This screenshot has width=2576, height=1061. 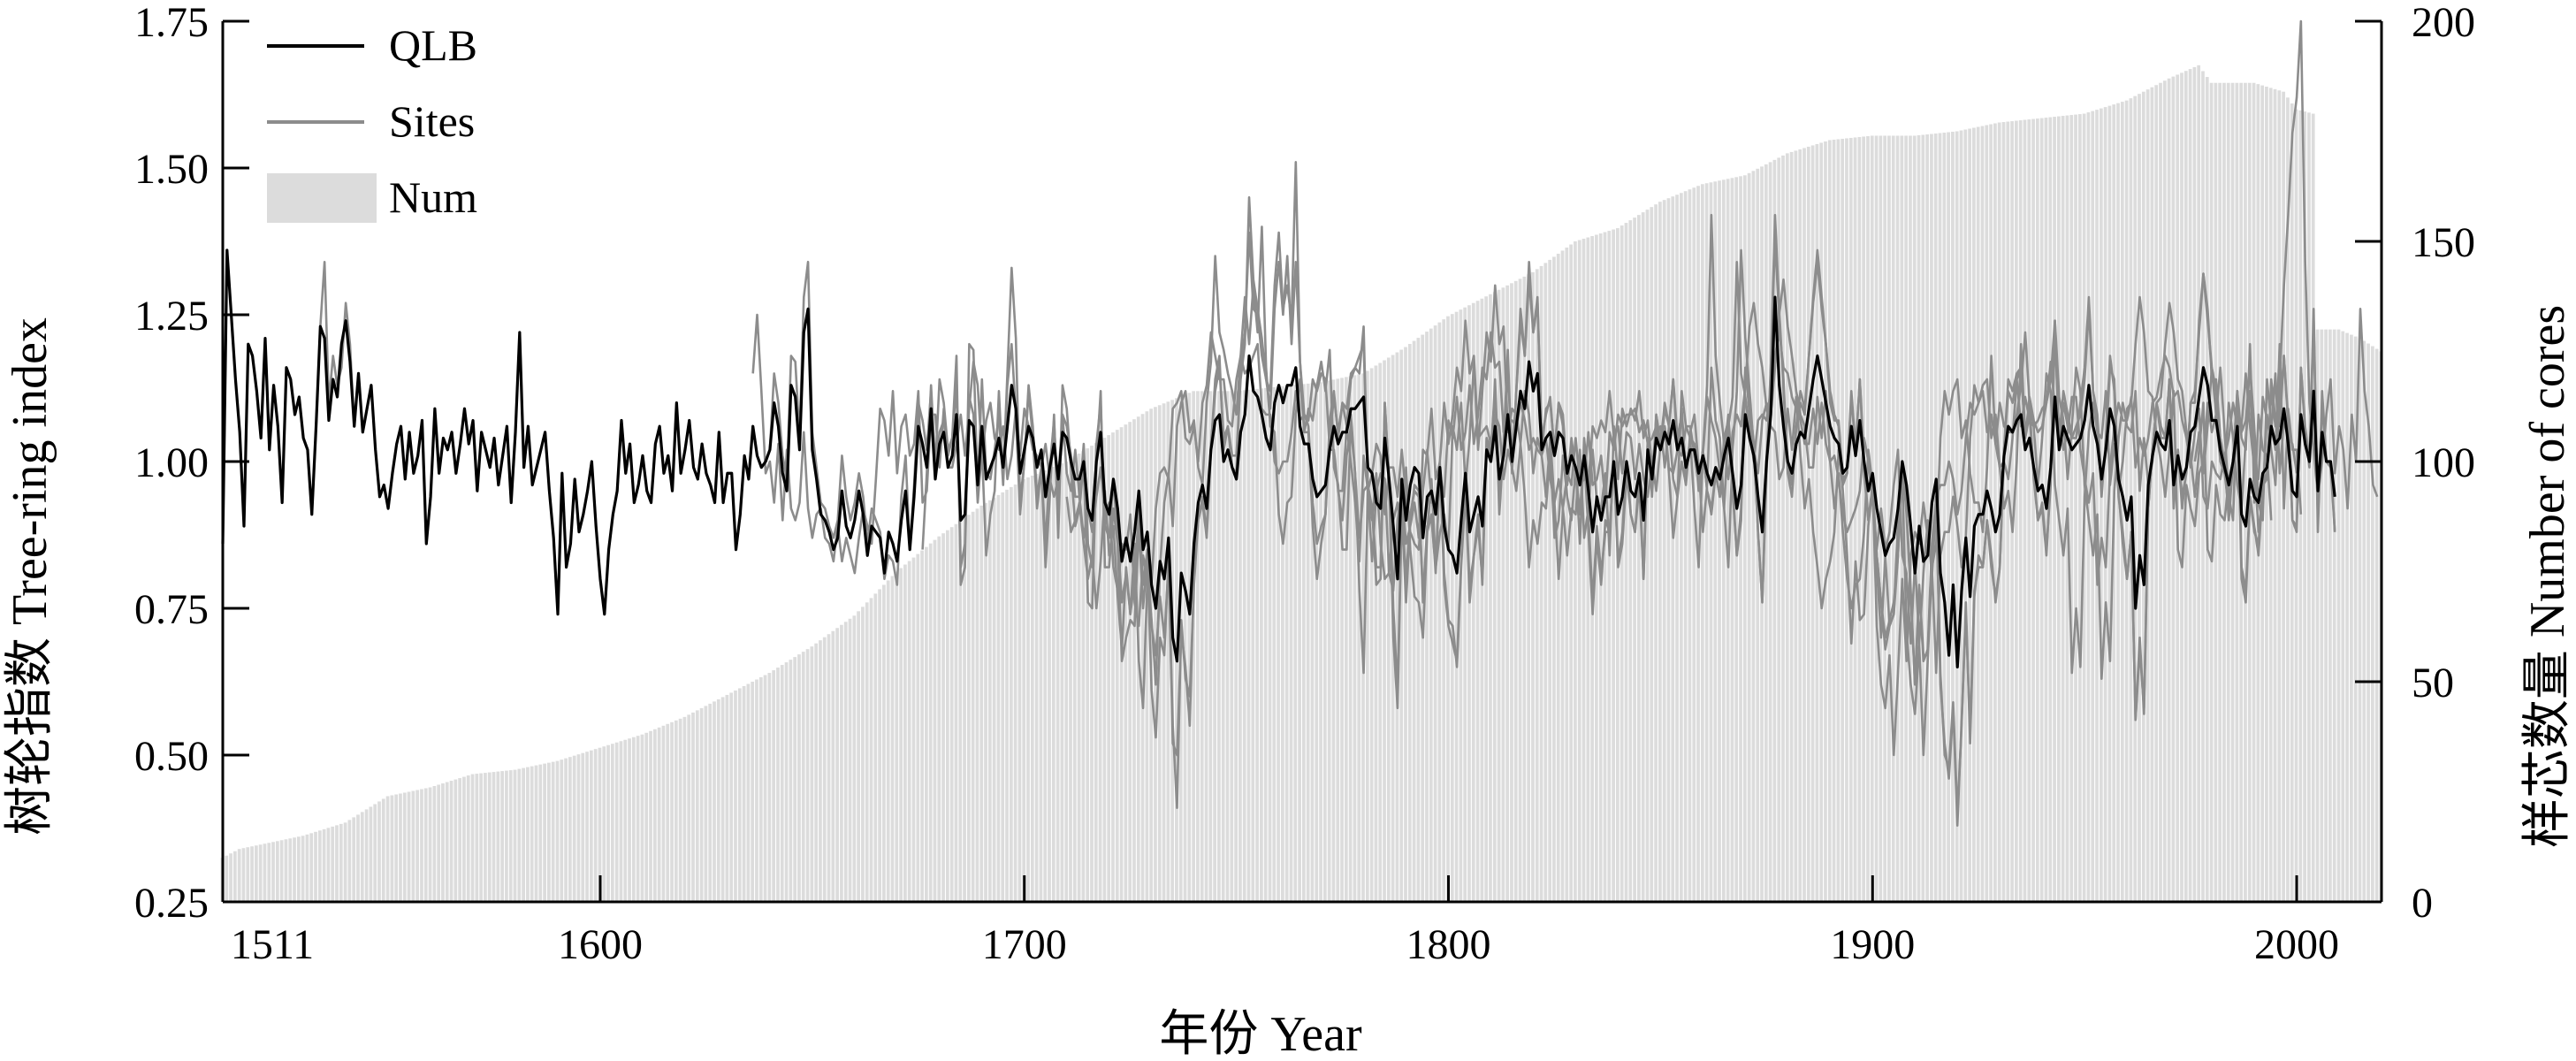 What do you see at coordinates (432, 121) in the screenshot?
I see `legend-label-sites: Sites` at bounding box center [432, 121].